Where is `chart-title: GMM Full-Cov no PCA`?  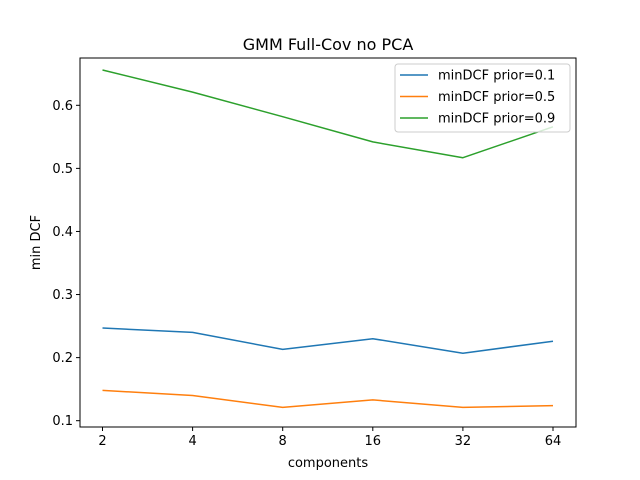 chart-title: GMM Full-Cov no PCA is located at coordinates (328, 44).